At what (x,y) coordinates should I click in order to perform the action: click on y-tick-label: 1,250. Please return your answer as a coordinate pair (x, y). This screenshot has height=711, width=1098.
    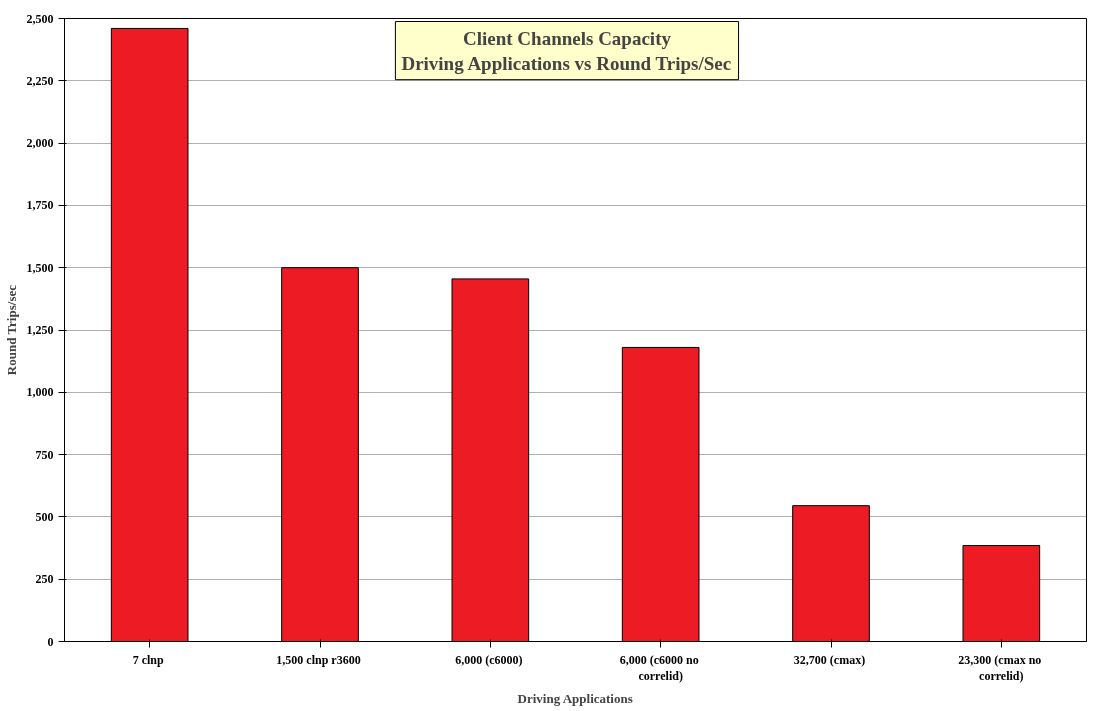
    Looking at the image, I should click on (40, 330).